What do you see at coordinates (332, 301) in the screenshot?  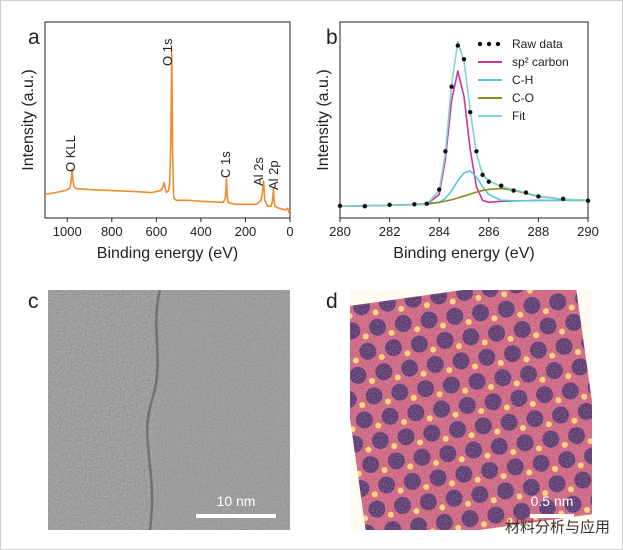 I see `panel-label: d` at bounding box center [332, 301].